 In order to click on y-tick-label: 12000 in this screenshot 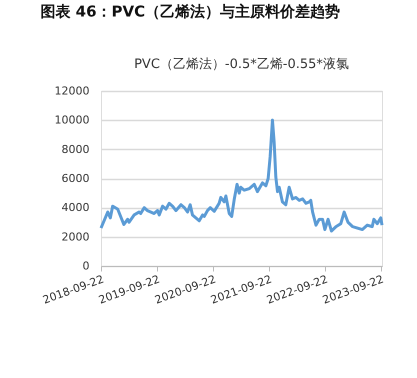, I will do `click(72, 91)`.